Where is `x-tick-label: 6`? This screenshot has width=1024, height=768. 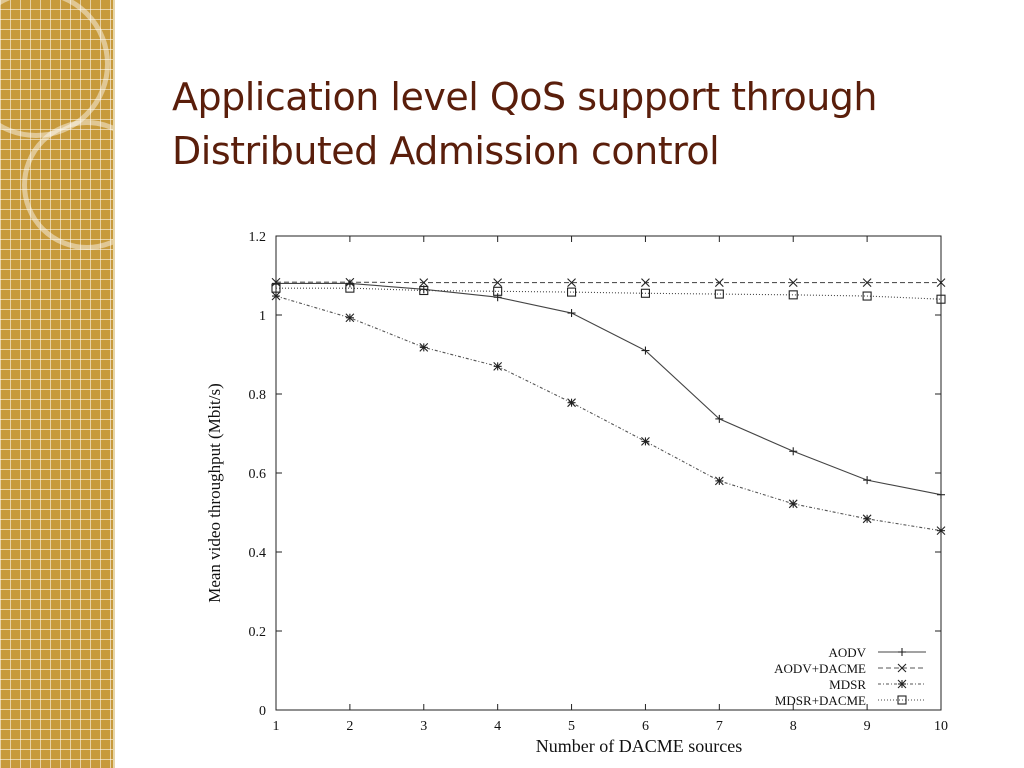
x-tick-label: 6 is located at coordinates (645, 726).